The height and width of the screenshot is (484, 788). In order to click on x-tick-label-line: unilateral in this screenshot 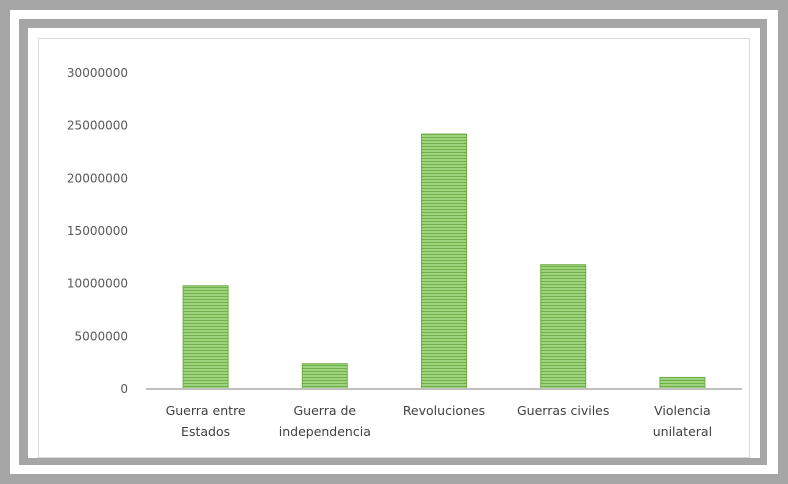, I will do `click(682, 431)`.